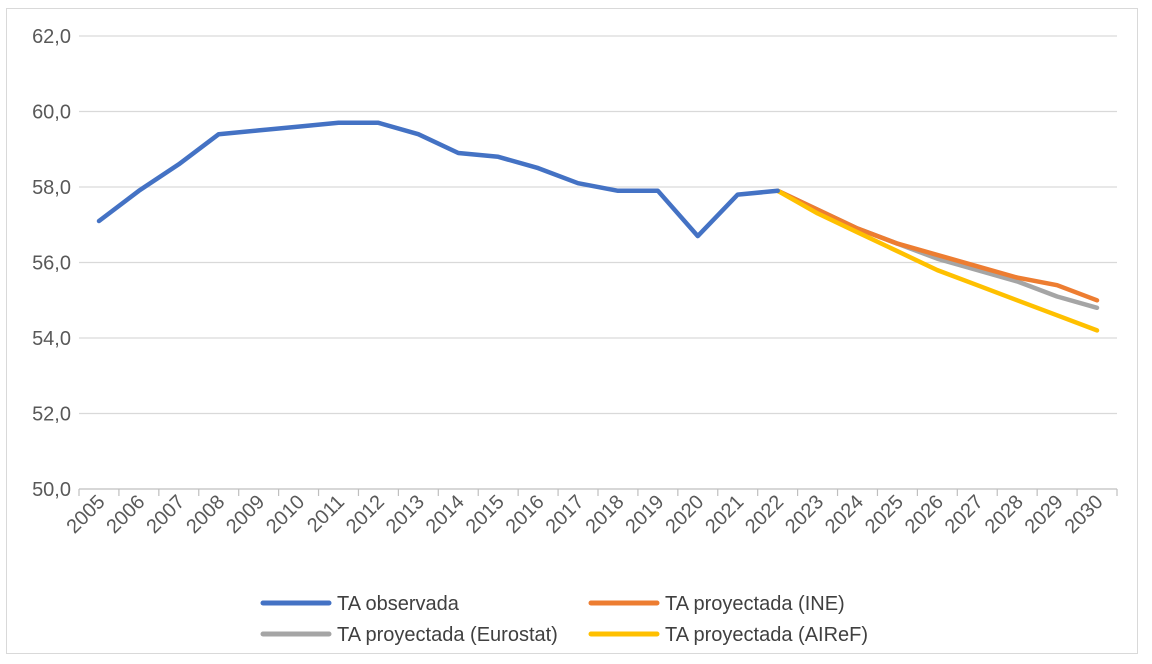 This screenshot has height=664, width=1152. What do you see at coordinates (405, 514) in the screenshot?
I see `x-tick-label: 2013` at bounding box center [405, 514].